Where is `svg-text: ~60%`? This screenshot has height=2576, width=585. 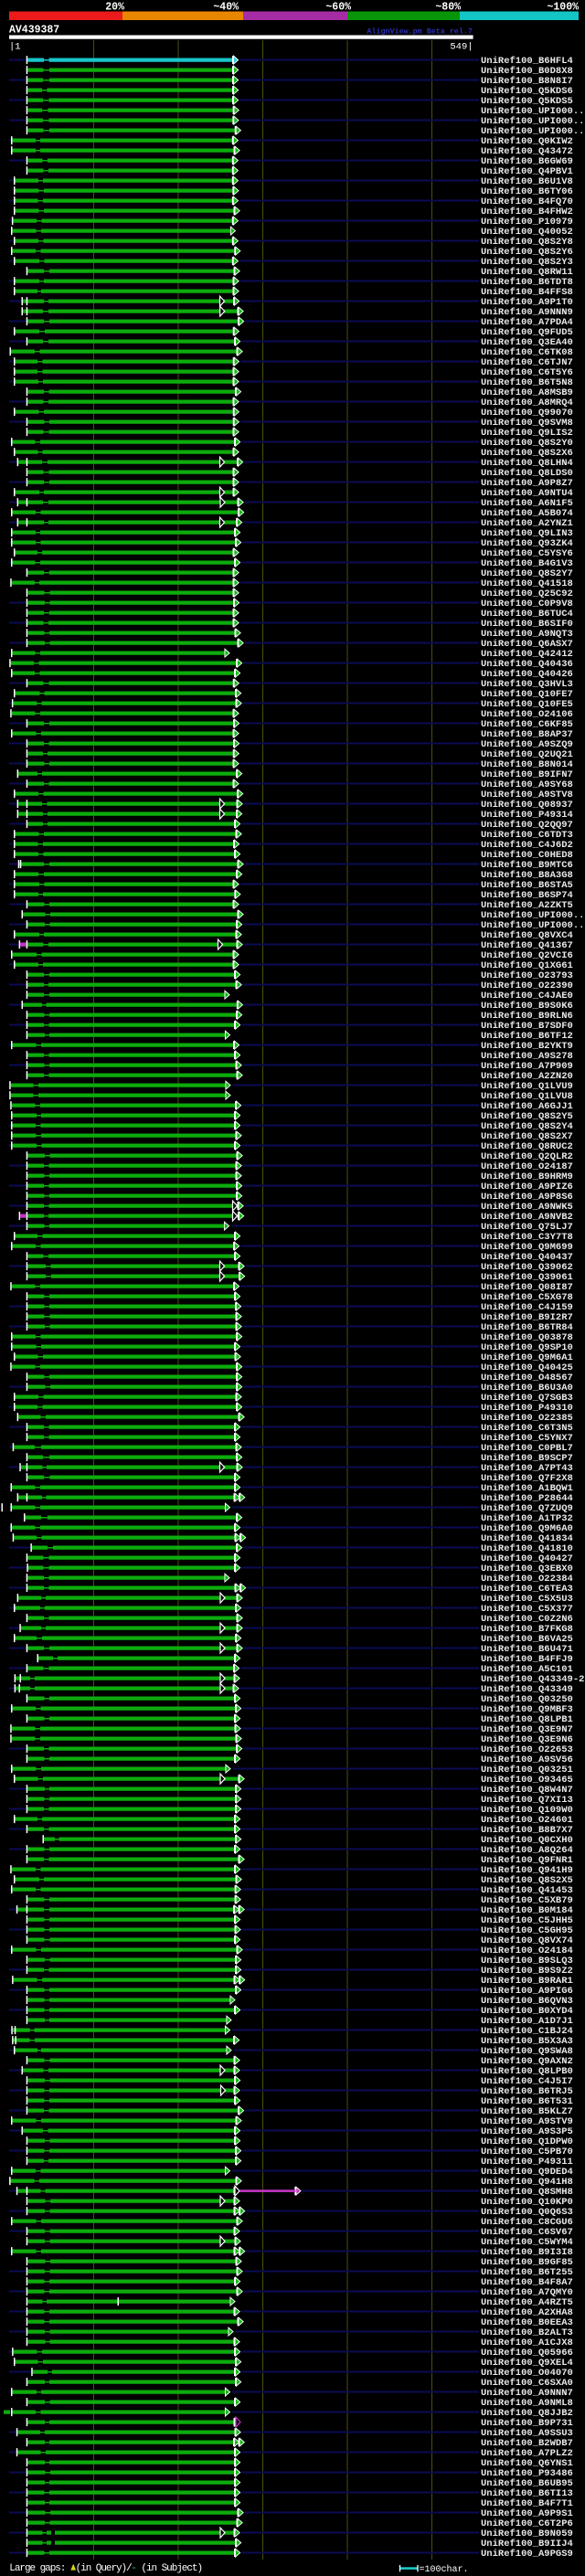 svg-text: ~60% is located at coordinates (338, 8).